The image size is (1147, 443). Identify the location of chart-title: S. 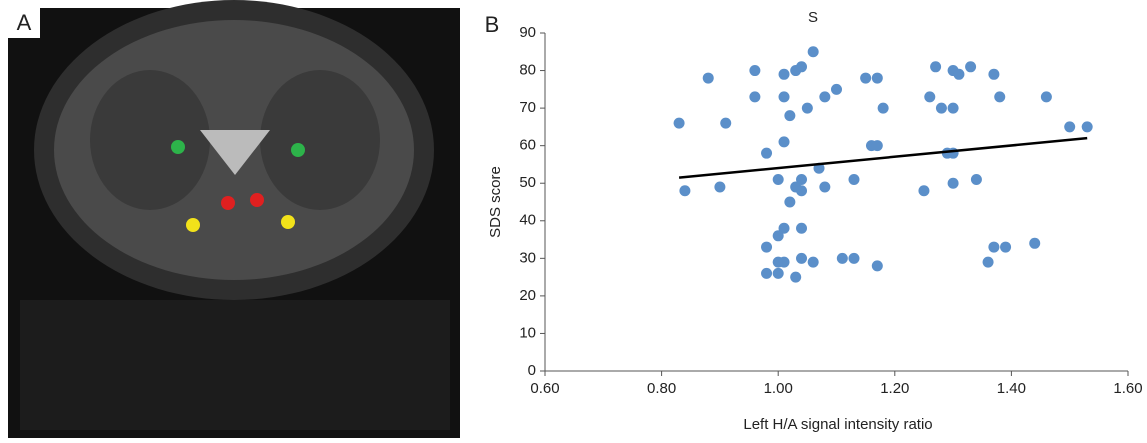
(813, 17).